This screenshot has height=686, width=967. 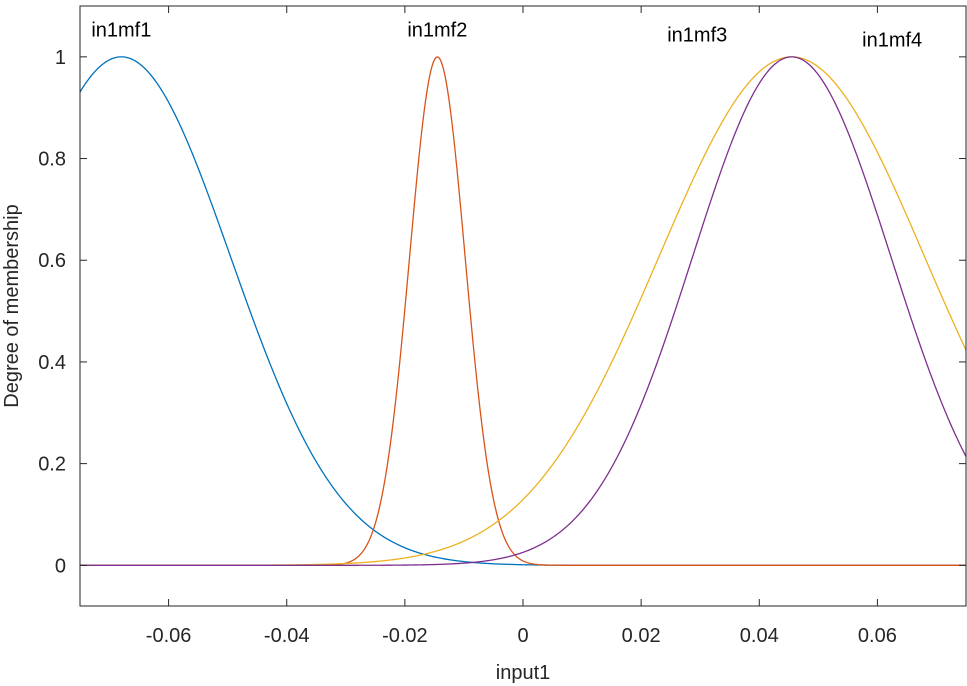 I want to click on mf-label-in1mf3: in1mf3, so click(x=697, y=36).